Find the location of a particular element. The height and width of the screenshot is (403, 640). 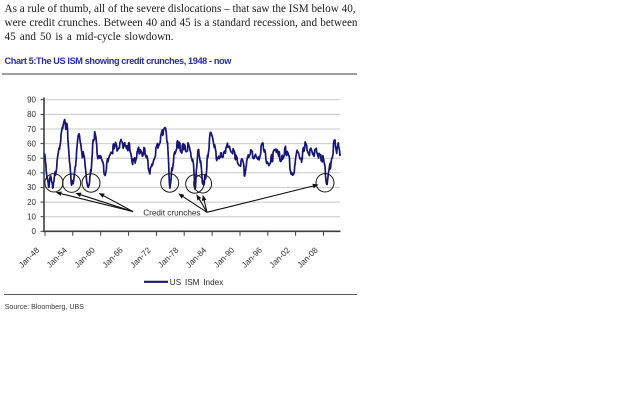

svg-text: Jan-66 is located at coordinates (113, 257).